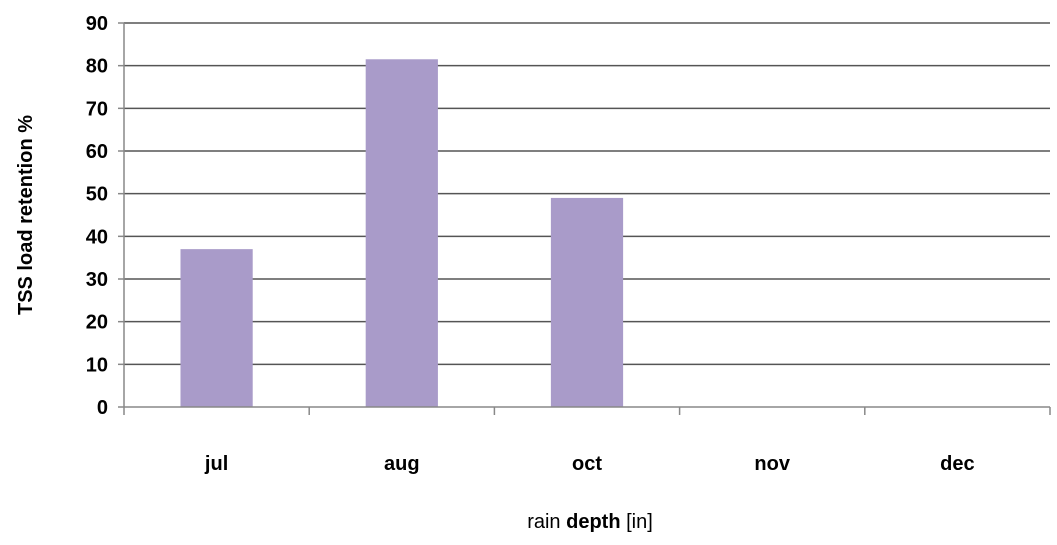 This screenshot has height=545, width=1057. What do you see at coordinates (26, 215) in the screenshot?
I see `y-axis-title: TSS load retention %` at bounding box center [26, 215].